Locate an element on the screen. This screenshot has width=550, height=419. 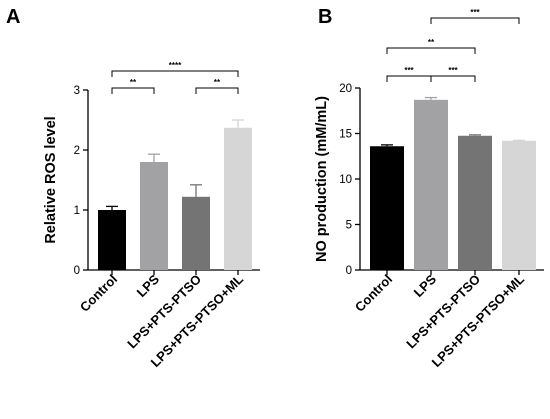
x-tick-label: LPS+PTS-PTSO is located at coordinates (164, 312).